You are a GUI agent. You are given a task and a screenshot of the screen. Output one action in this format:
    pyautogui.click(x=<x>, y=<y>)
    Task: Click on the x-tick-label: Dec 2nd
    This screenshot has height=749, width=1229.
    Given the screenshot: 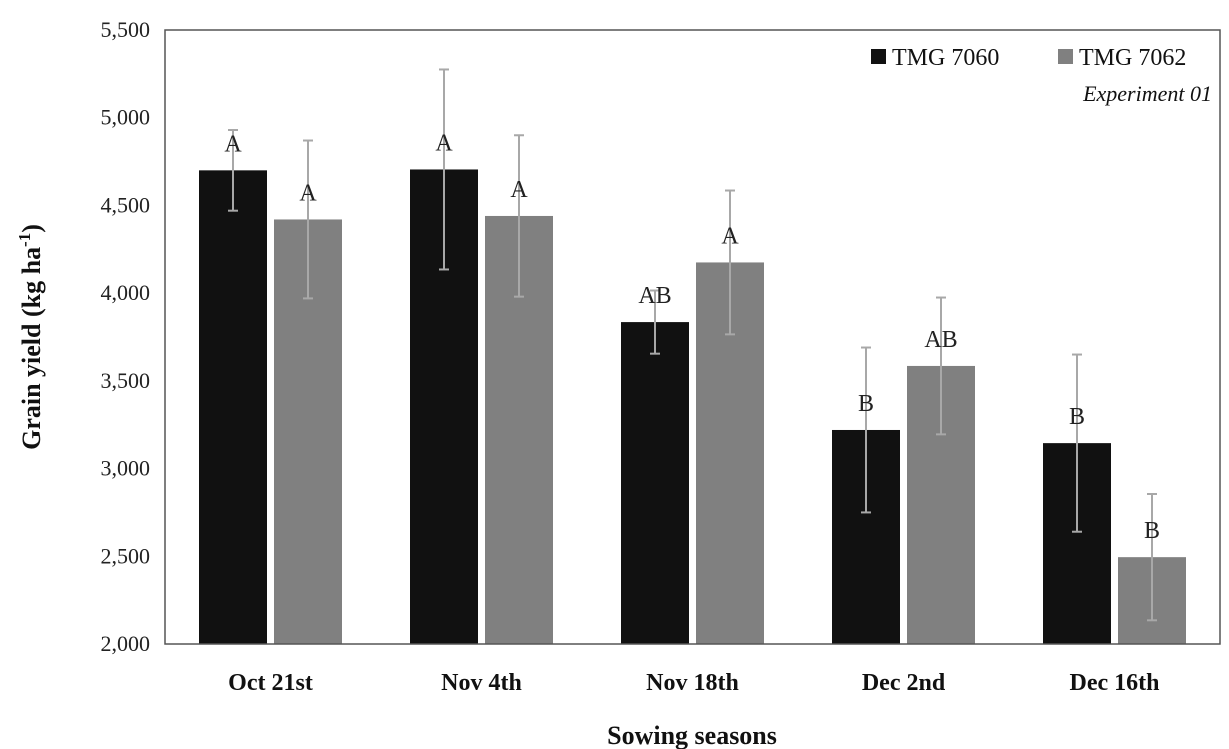 What is the action you would take?
    pyautogui.click(x=904, y=683)
    